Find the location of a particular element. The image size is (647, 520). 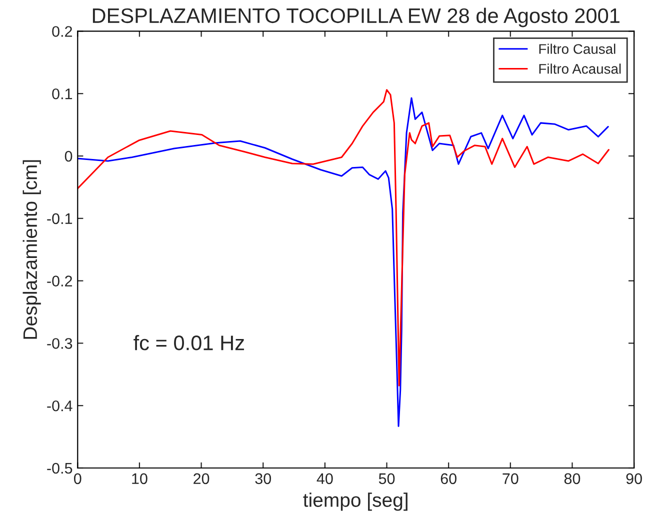

y-tick-label: -0.1 is located at coordinates (59, 218).